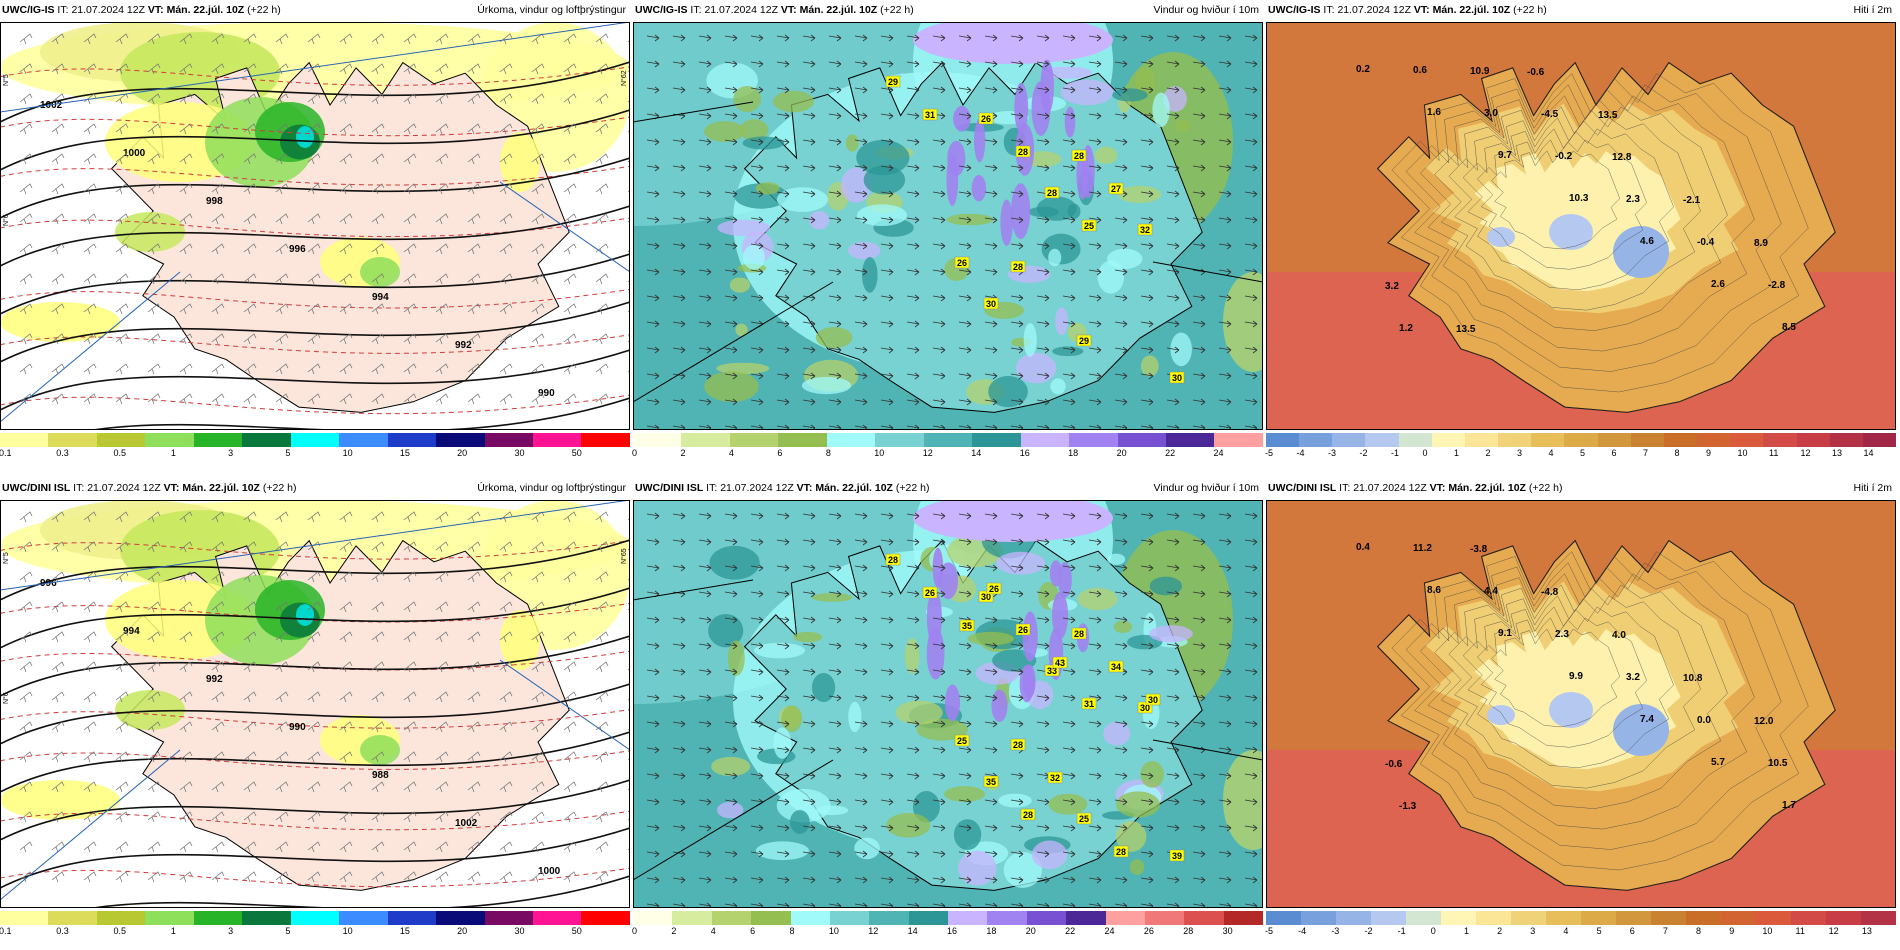 This screenshot has width=1900, height=950. I want to click on temp-label: 1.2, so click(1406, 328).